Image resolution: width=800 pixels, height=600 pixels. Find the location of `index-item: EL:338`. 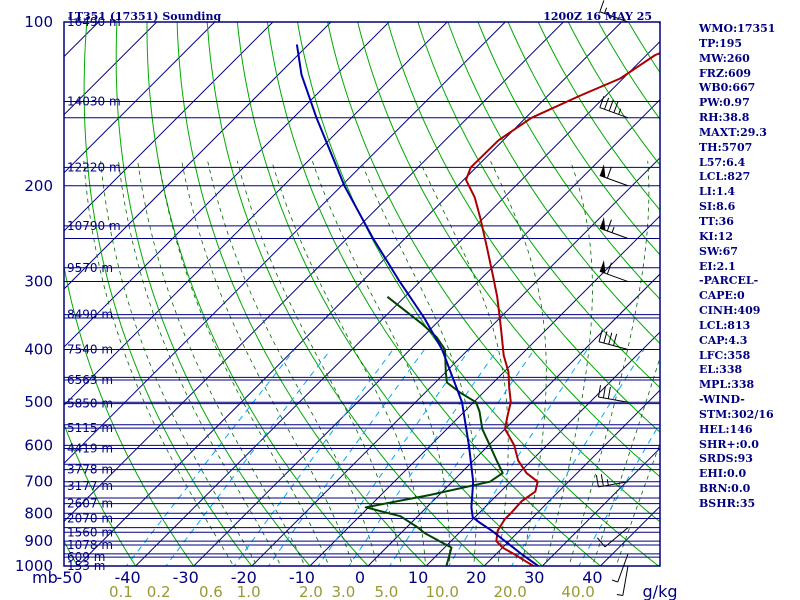

index-item: EL:338 is located at coordinates (721, 370).